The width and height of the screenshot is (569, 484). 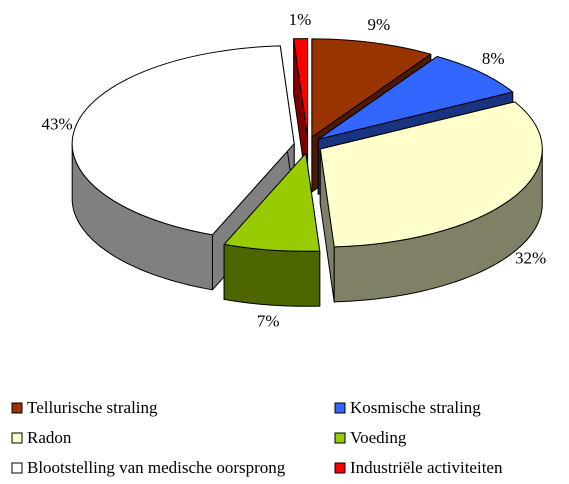 What do you see at coordinates (156, 467) in the screenshot?
I see `legend-label: Blootstelling van medische oorsprong` at bounding box center [156, 467].